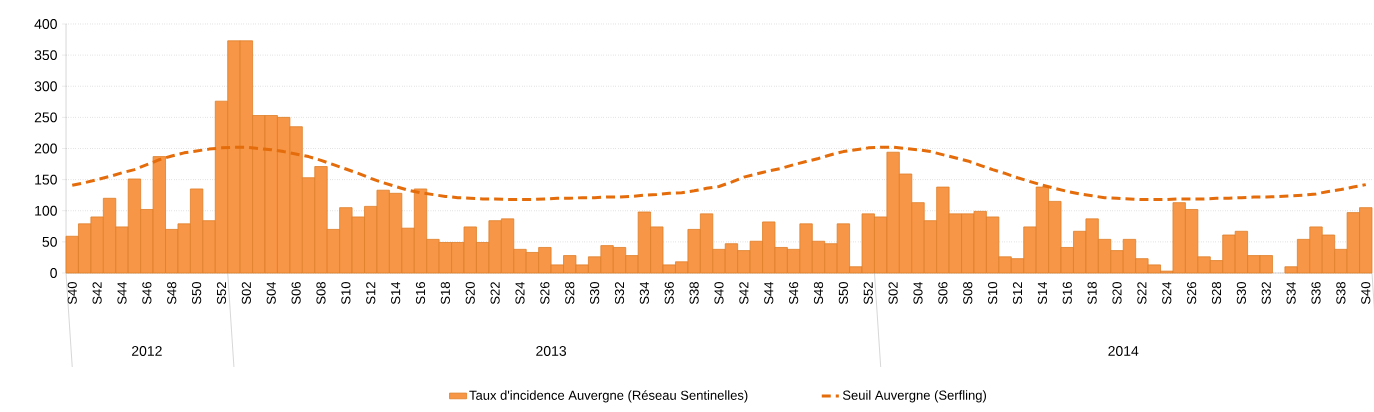 The image size is (1374, 412). Describe the element at coordinates (53, 273) in the screenshot. I see `y-tick-label: 0` at that location.